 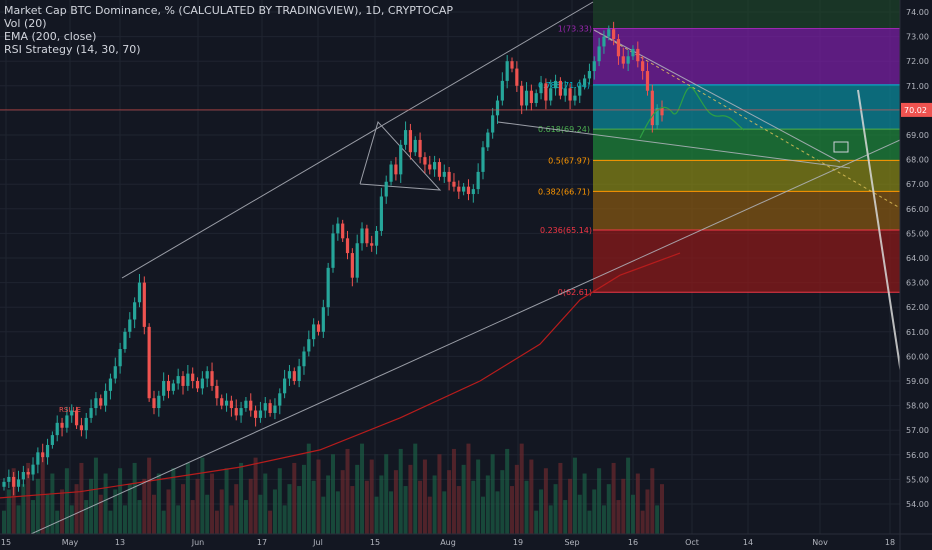 What do you see at coordinates (262, 542) in the screenshot?
I see `x-tick-label: 17` at bounding box center [262, 542].